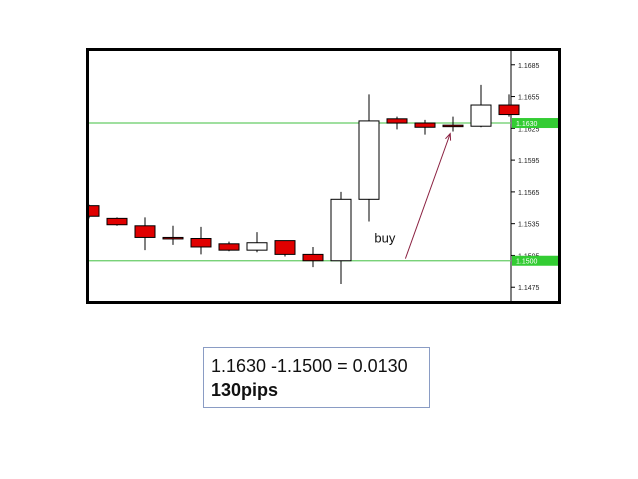  Describe the element at coordinates (529, 225) in the screenshot. I see `y-tick-label: 1.1535` at that location.